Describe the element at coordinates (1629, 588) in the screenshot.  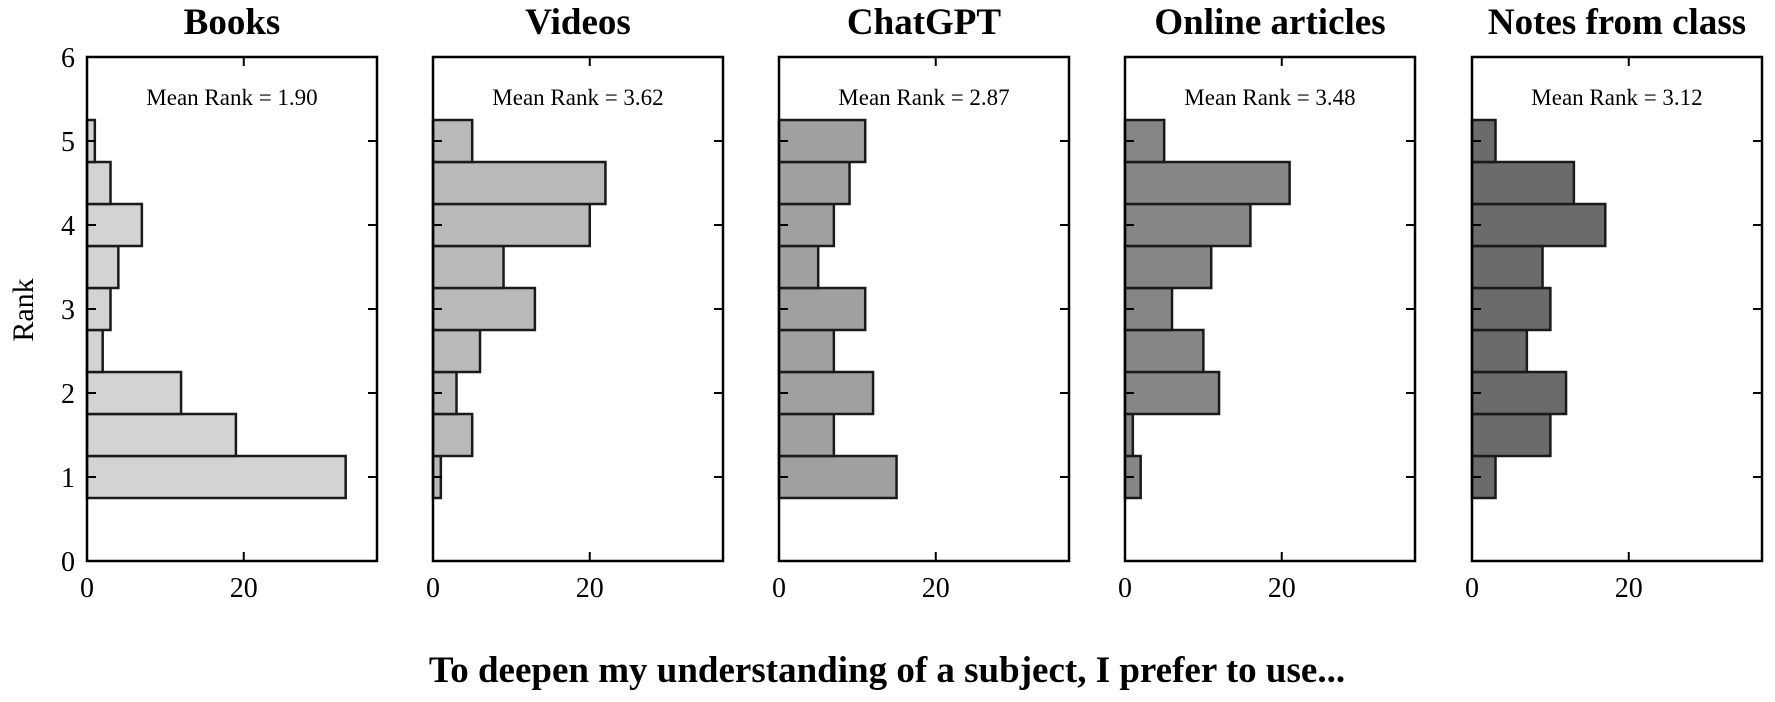
I see `notes-from-class-x-tick-label: 20` at that location.